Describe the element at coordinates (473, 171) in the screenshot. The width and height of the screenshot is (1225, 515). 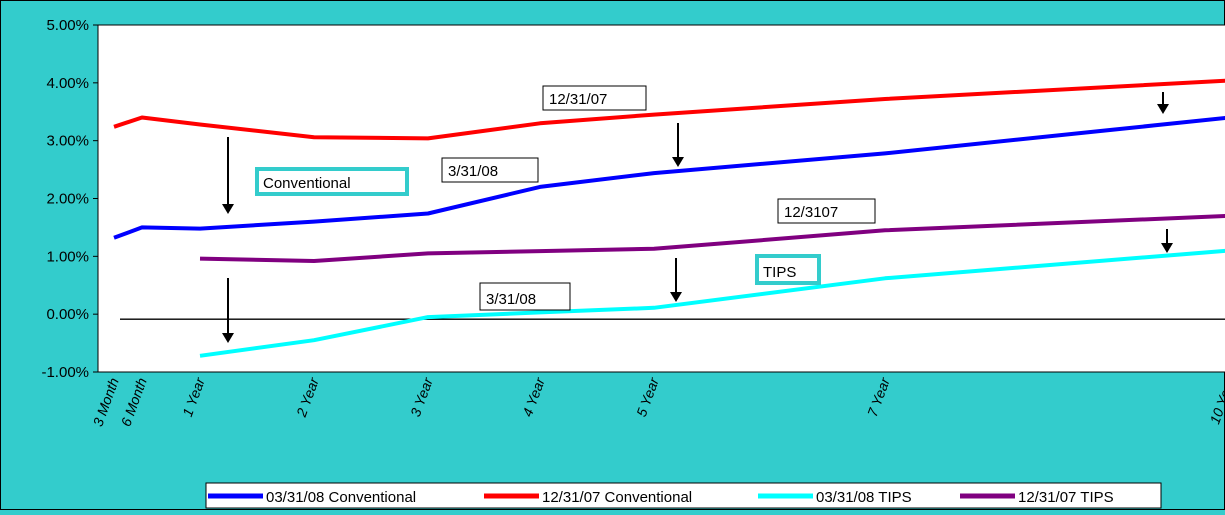
I see `label-blue-conventional: 3/31/08` at that location.